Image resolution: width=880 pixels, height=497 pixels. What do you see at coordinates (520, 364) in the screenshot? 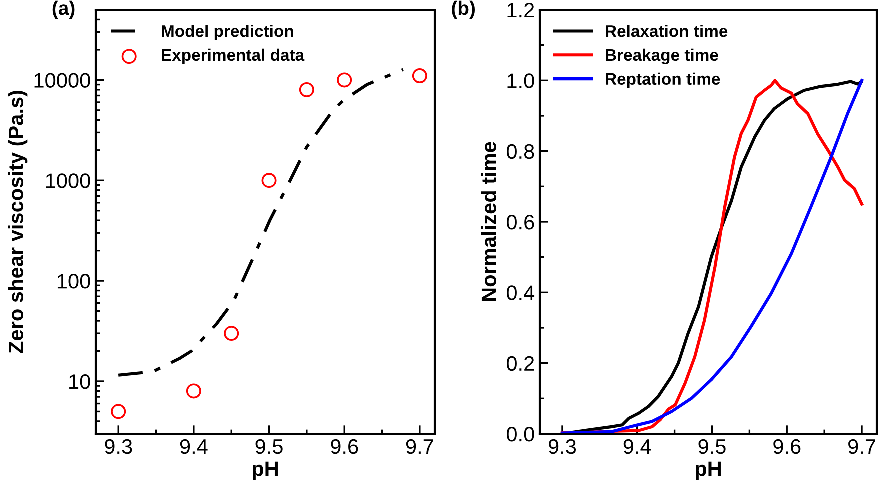
I see `y-tick-label: 0.2` at bounding box center [520, 364].